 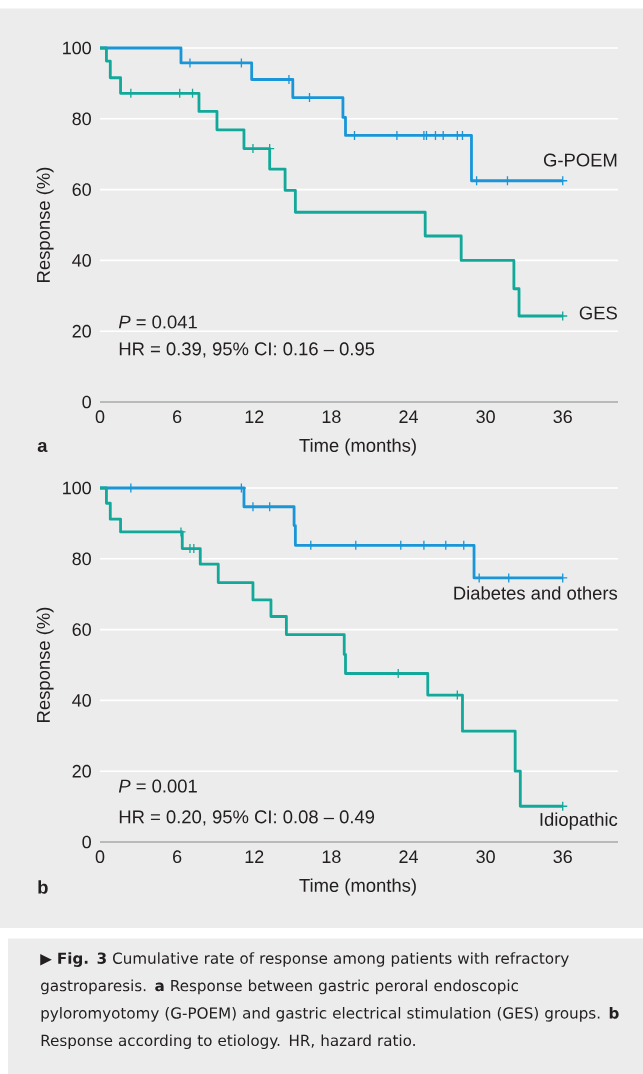 I want to click on series-label: G-POEM, so click(x=580, y=160).